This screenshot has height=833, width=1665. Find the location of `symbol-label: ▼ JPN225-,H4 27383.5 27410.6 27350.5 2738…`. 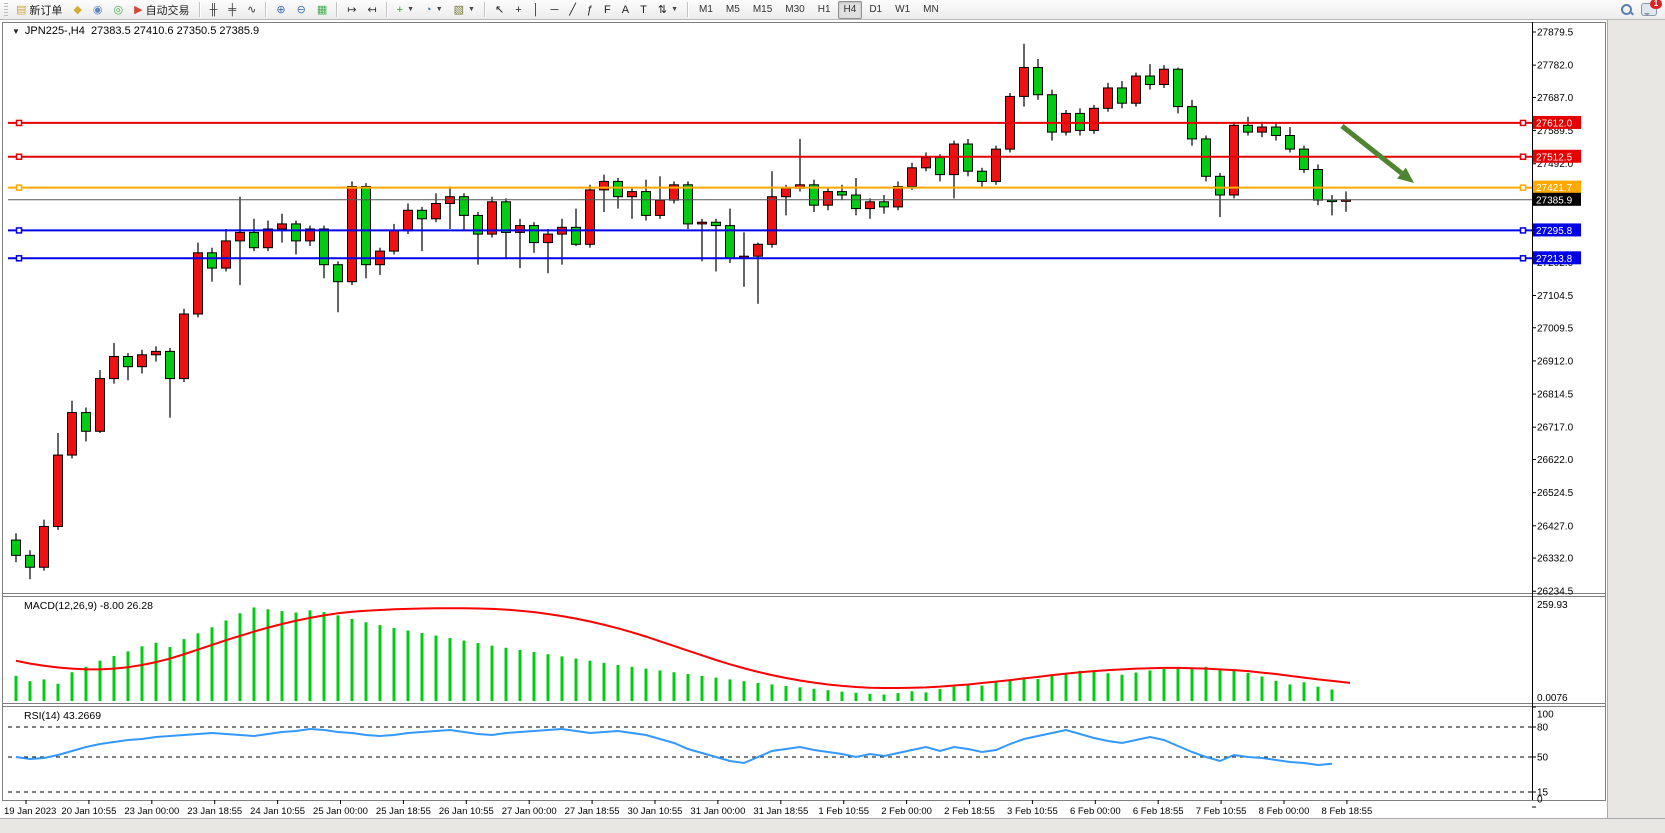

symbol-label: ▼ JPN225-,H4 27383.5 27410.6 27350.5 2738… is located at coordinates (135, 31).